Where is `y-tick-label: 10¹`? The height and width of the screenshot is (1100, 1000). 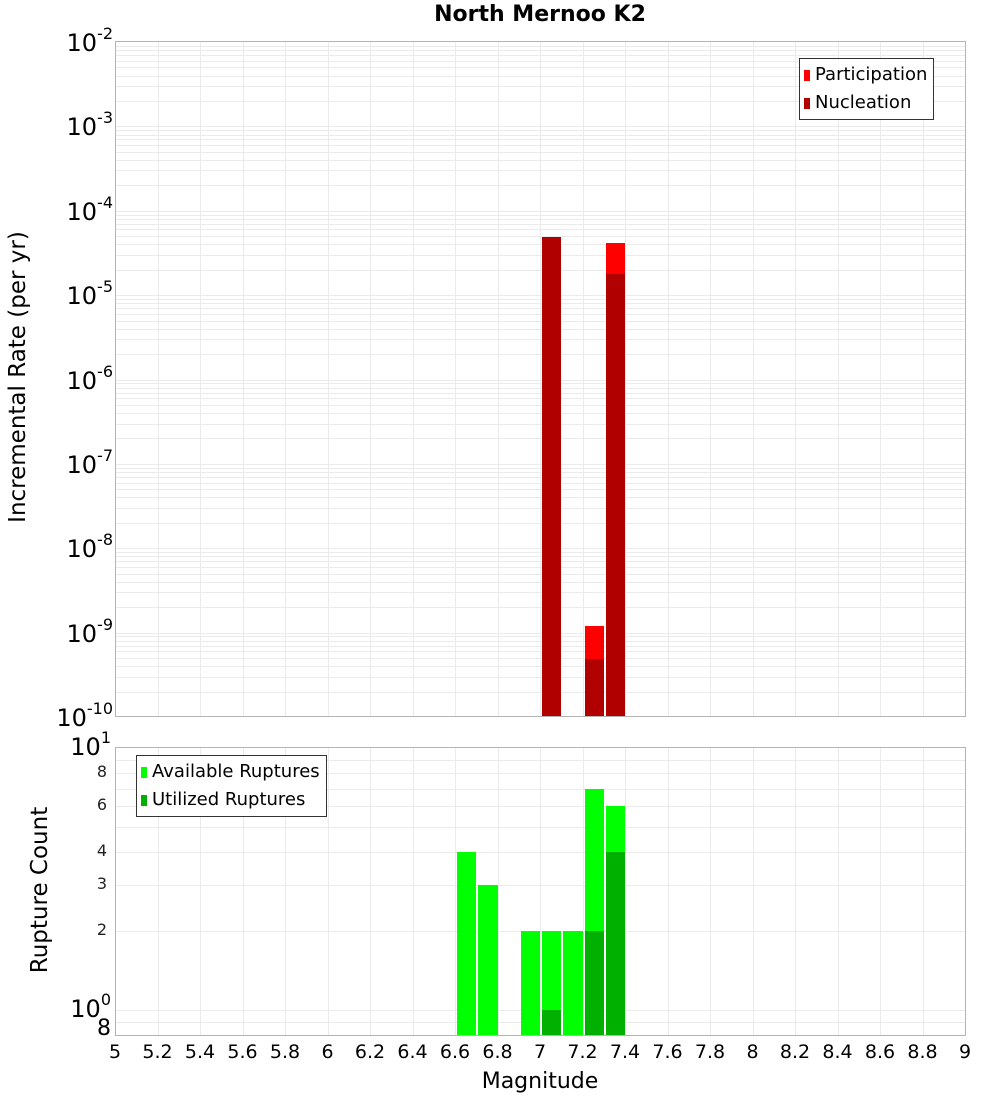
y-tick-label: 10¹ is located at coordinates (90, 744).